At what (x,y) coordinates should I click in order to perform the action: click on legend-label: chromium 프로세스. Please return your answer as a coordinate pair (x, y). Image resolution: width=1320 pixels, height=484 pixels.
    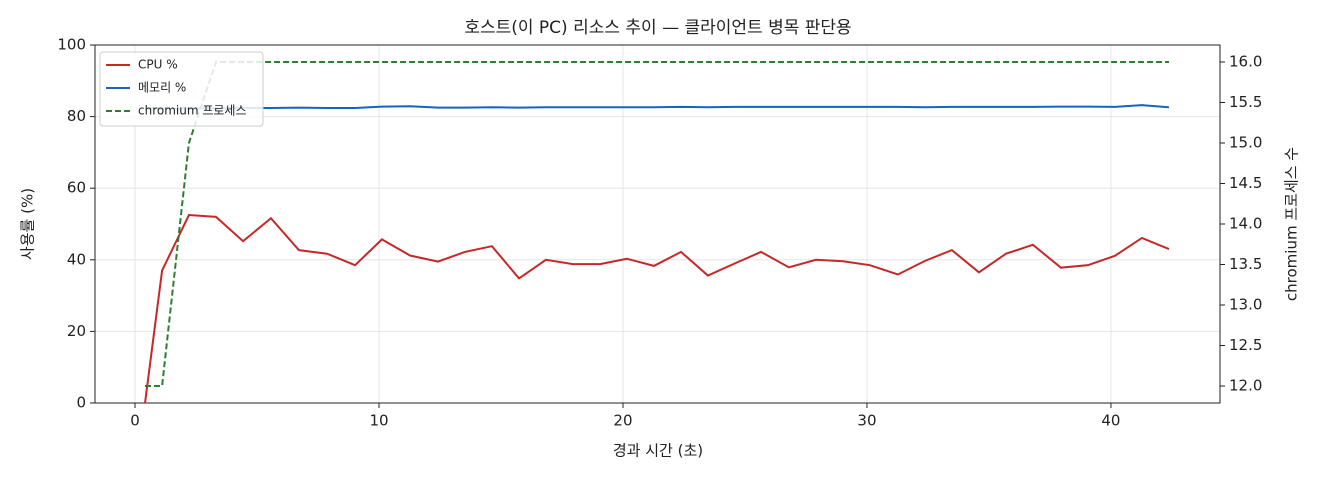
    Looking at the image, I should click on (192, 111).